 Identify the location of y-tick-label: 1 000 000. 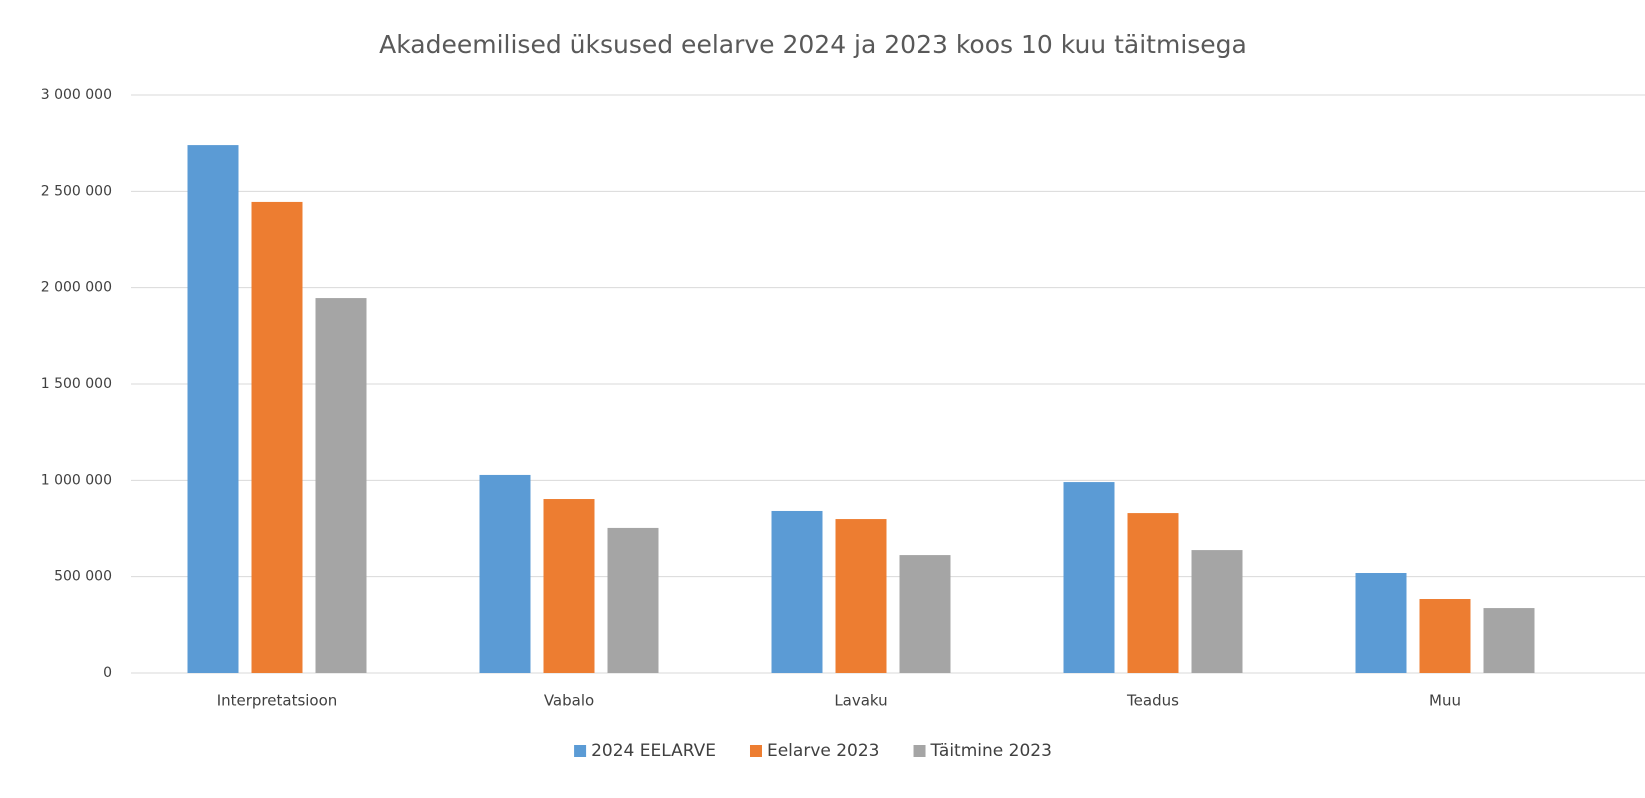
(76, 480).